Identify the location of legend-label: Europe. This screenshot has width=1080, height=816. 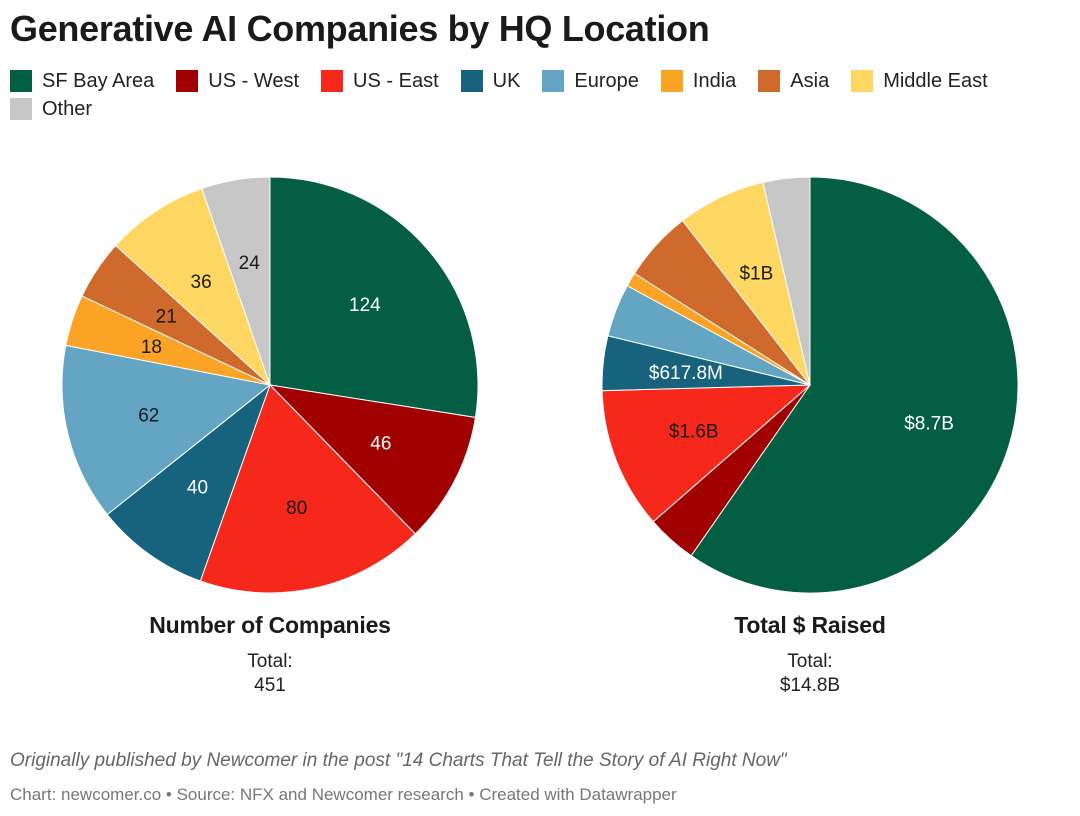
(606, 80).